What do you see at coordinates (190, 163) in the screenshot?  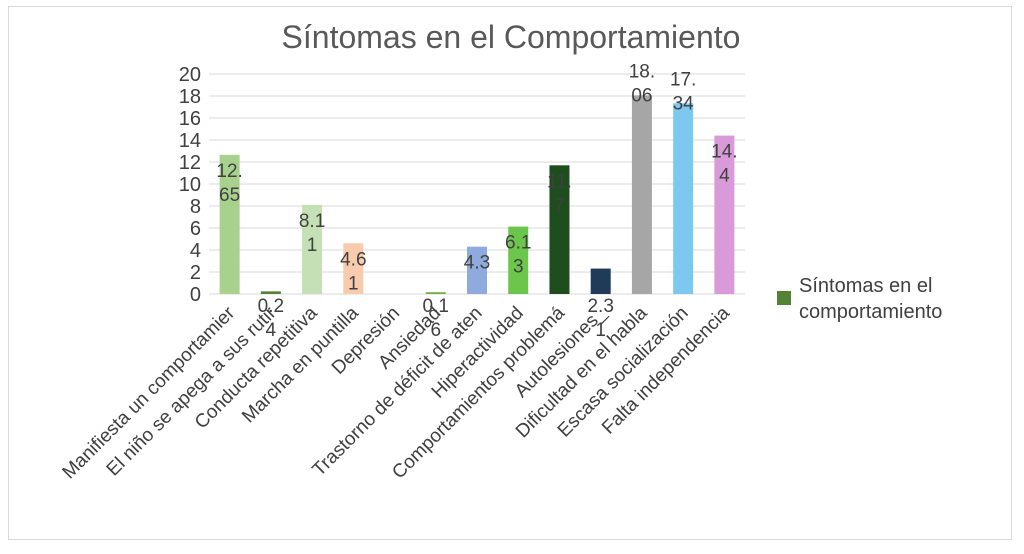 I see `y-tick-label: 12` at bounding box center [190, 163].